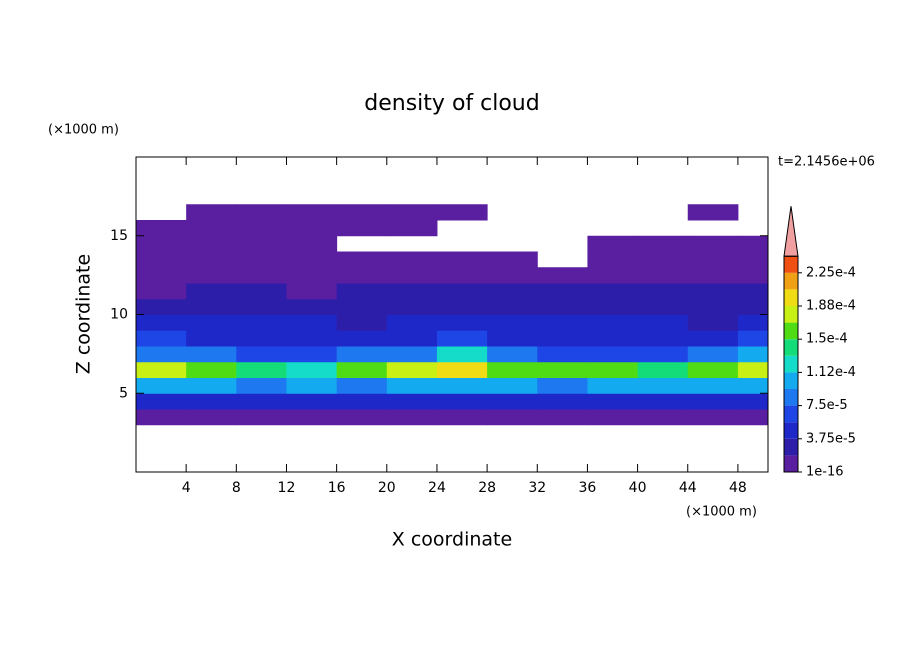 Image resolution: width=904 pixels, height=654 pixels. I want to click on x-tick-label: 28, so click(487, 488).